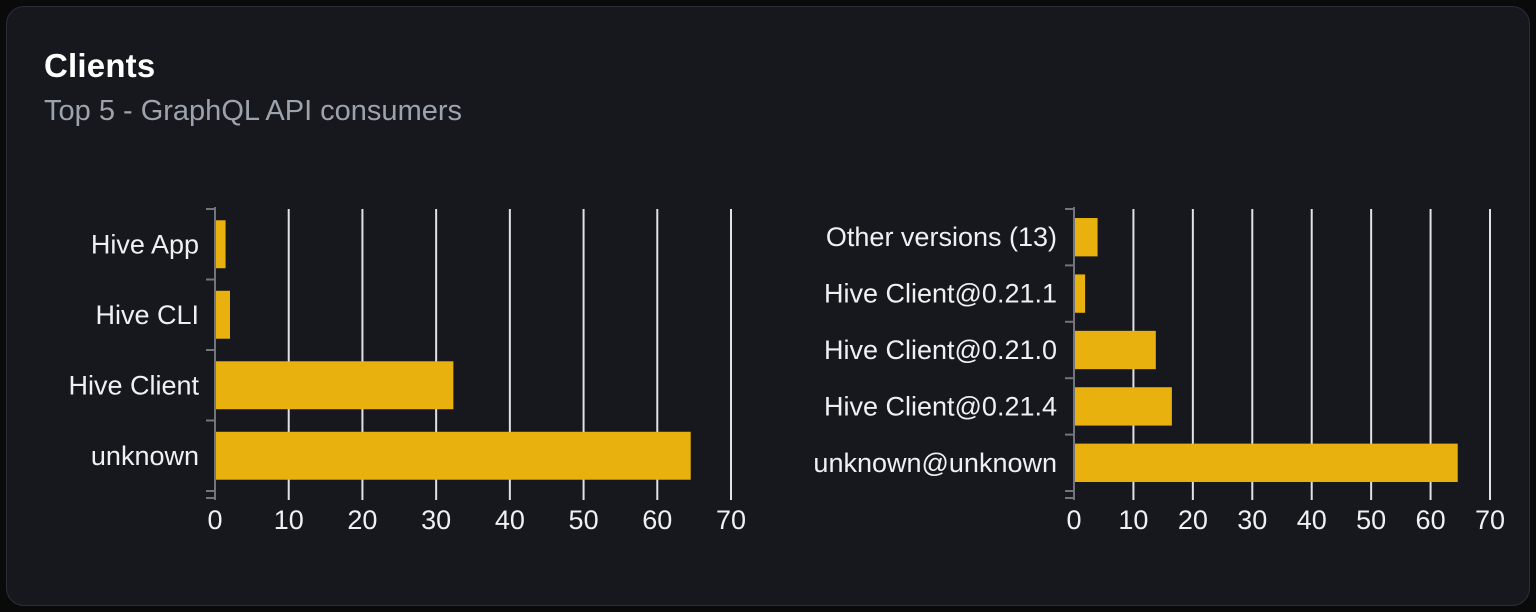 The image size is (1536, 612). Describe the element at coordinates (1123, 406) in the screenshot. I see `bar-hive-client-0.21.4` at that location.